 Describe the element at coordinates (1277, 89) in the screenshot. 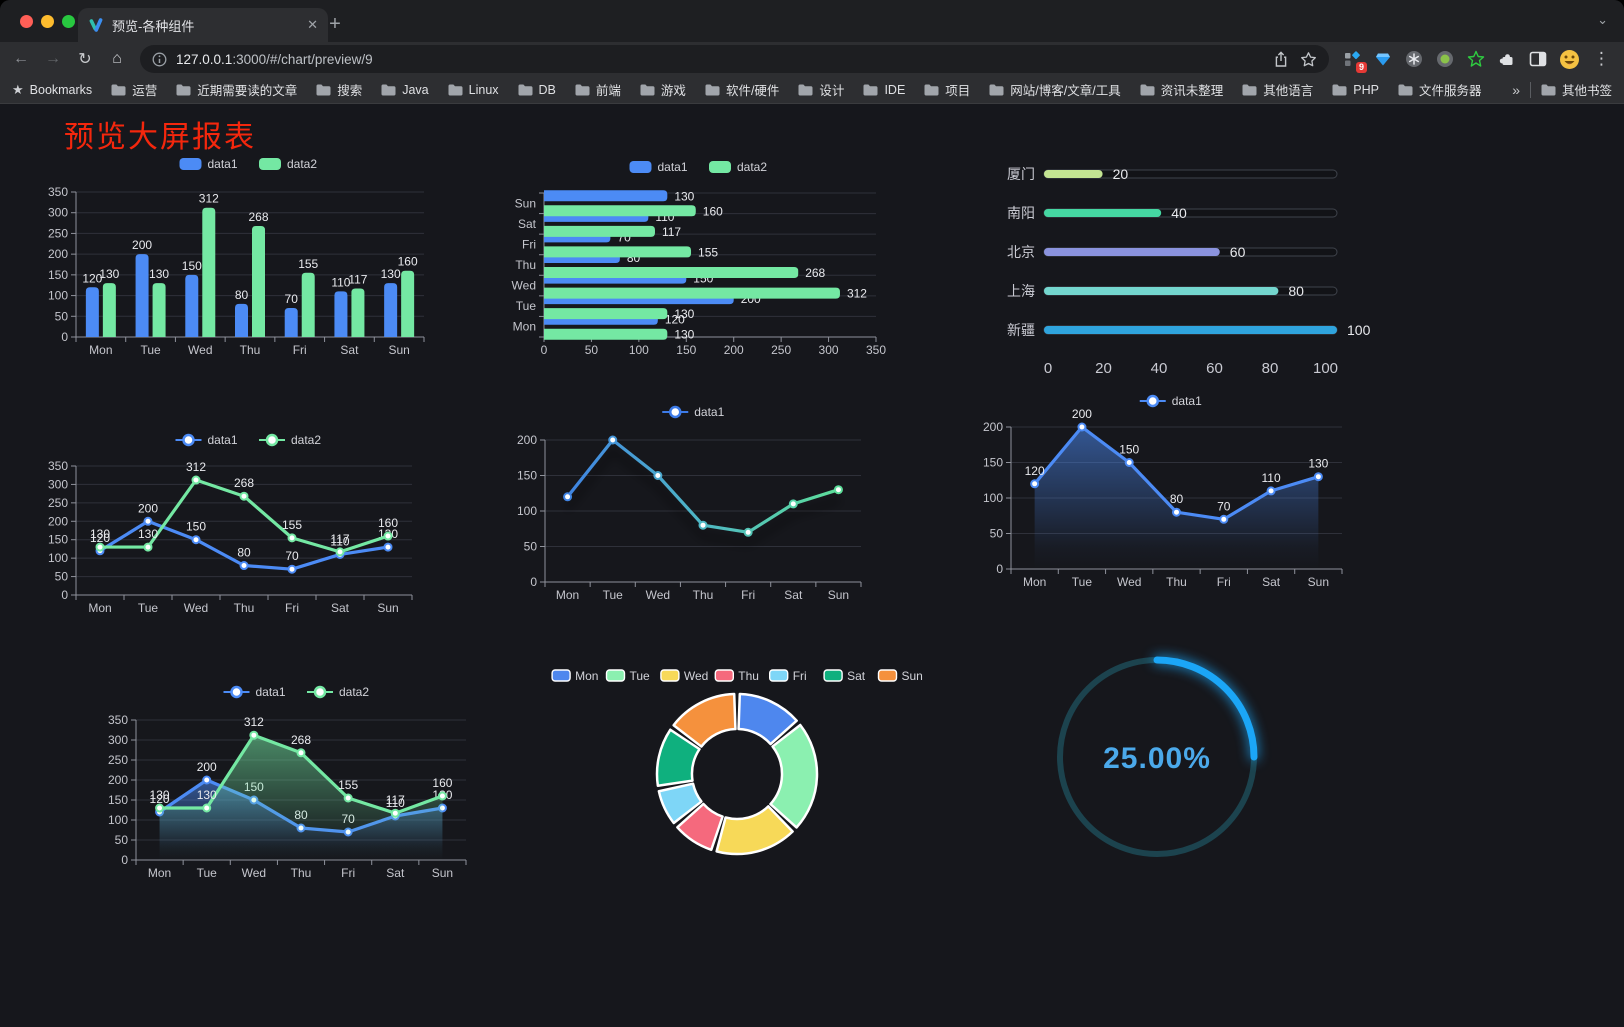

I see `bookmark-folder: 其他语言` at that location.